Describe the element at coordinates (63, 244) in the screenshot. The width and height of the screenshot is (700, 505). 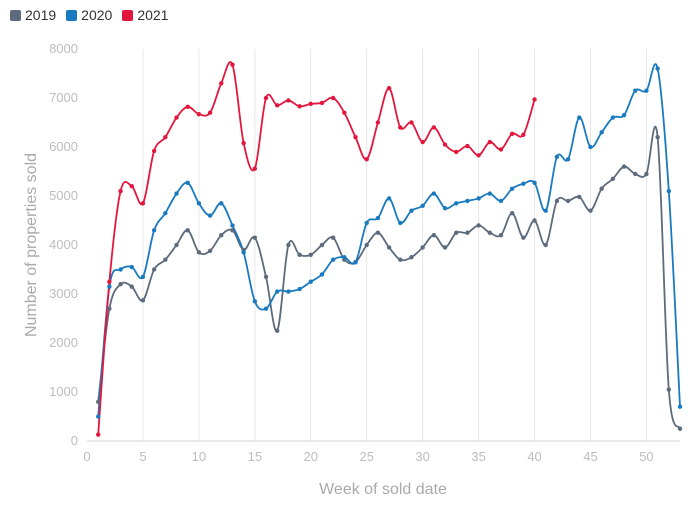
I see `y-tick-label: 4000` at that location.